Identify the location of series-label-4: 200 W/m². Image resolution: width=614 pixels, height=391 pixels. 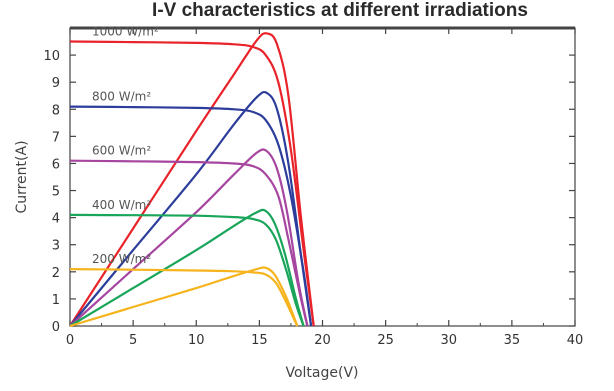
(121, 259).